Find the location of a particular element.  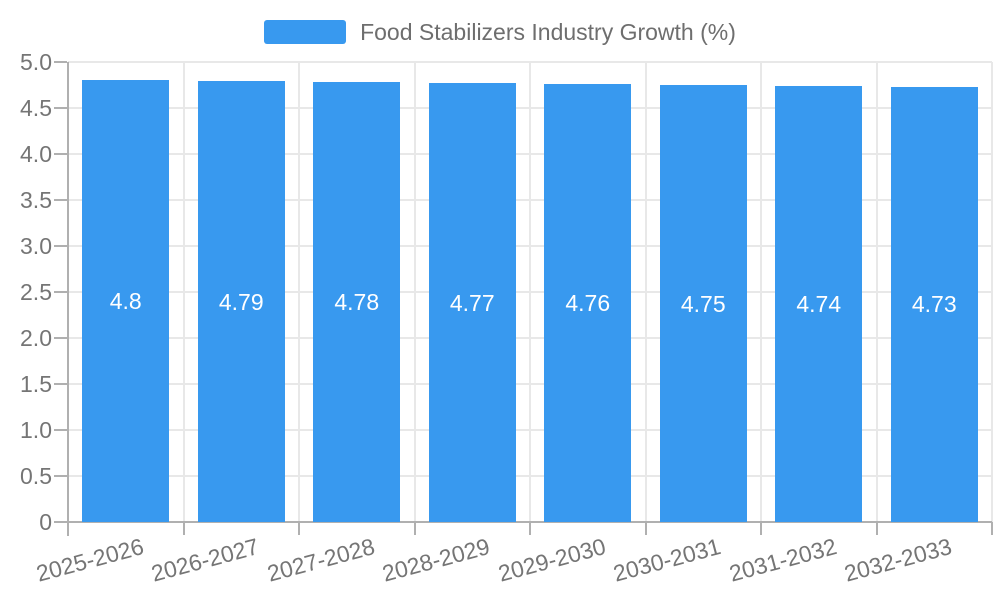

y-axis-tick-label: 2.0 is located at coordinates (36, 338).